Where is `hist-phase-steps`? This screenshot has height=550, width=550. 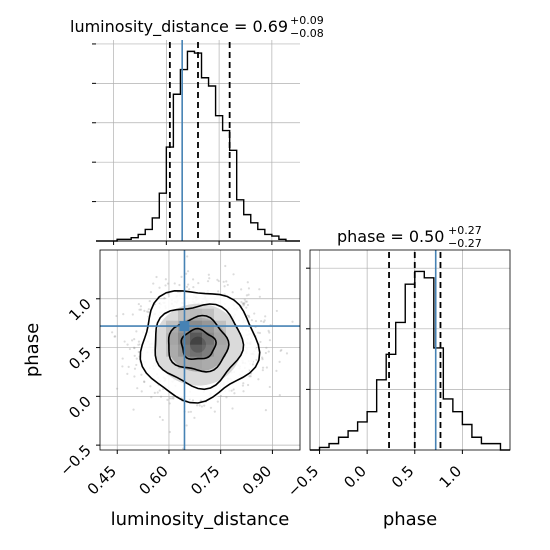
hist-phase-steps is located at coordinates (410, 360).